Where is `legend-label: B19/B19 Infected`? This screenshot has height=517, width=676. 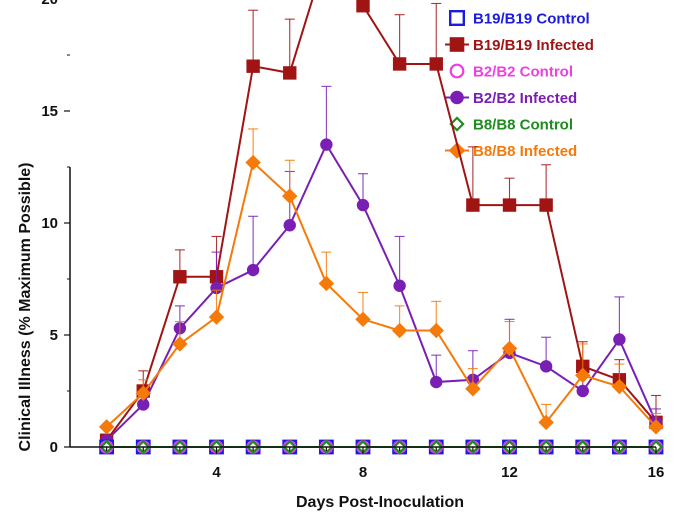 legend-label: B19/B19 Infected is located at coordinates (533, 45).